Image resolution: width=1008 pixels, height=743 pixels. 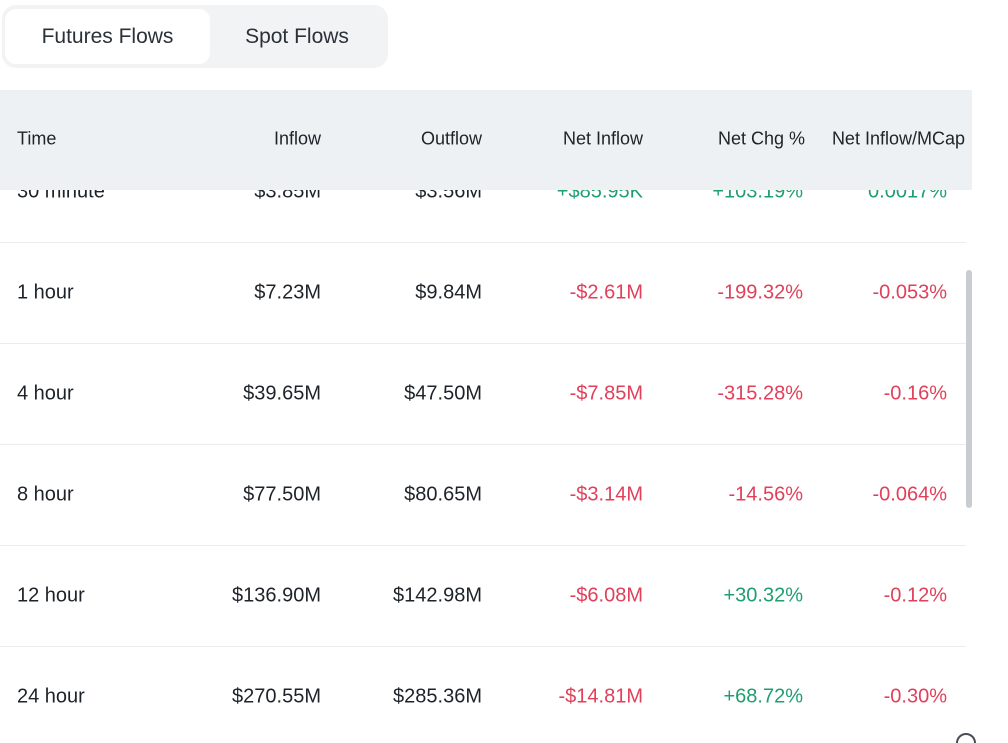 What do you see at coordinates (448, 292) in the screenshot?
I see `table-cell: $9.84M` at bounding box center [448, 292].